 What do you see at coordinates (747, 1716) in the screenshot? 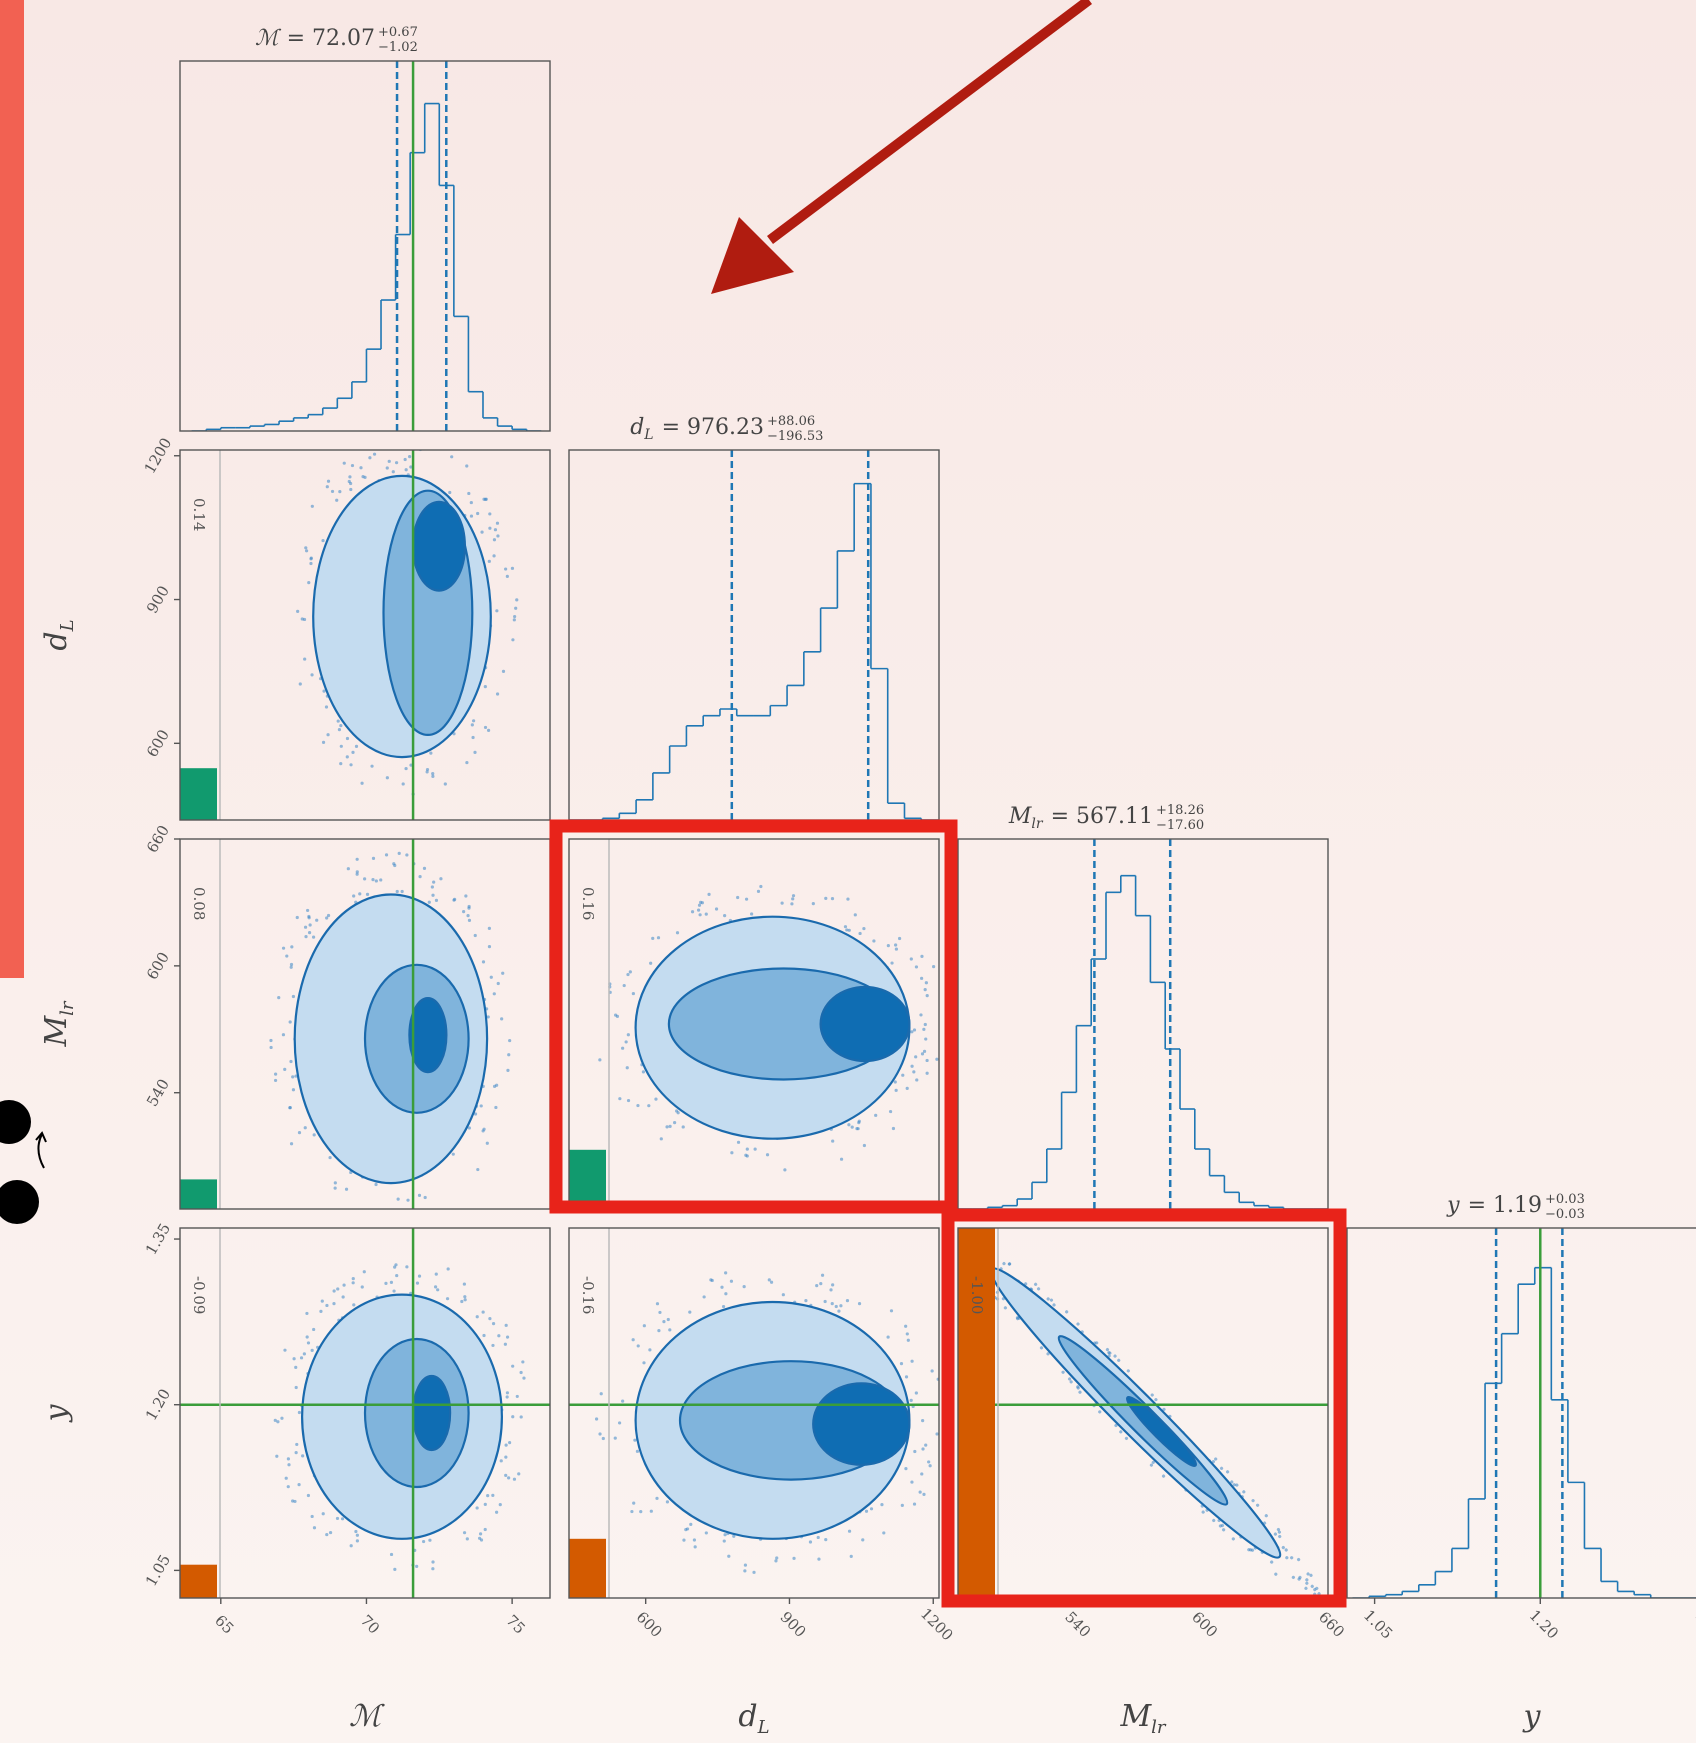
I see `axis-symbol: d` at bounding box center [747, 1716].